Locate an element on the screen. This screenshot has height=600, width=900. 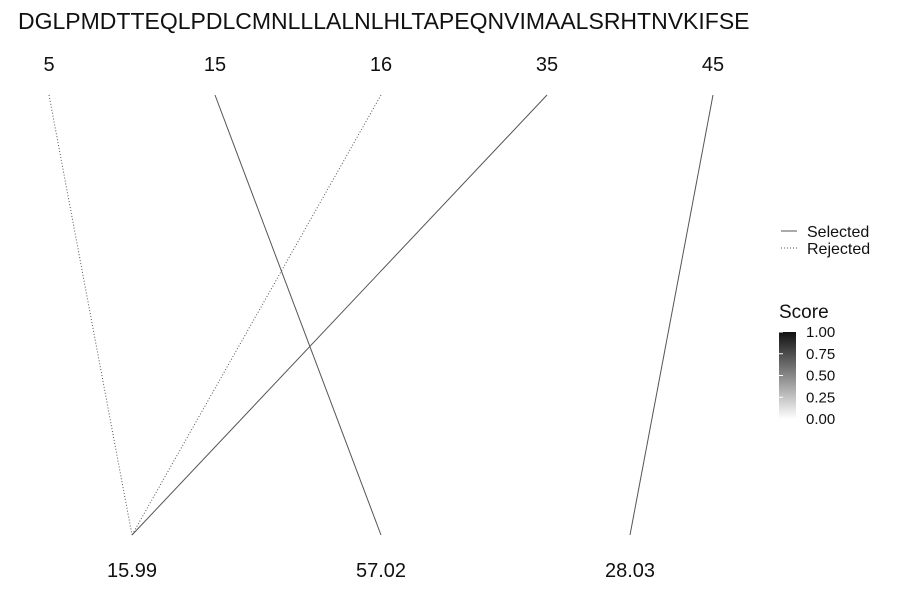
score-tick-label: 0.00 is located at coordinates (820, 419).